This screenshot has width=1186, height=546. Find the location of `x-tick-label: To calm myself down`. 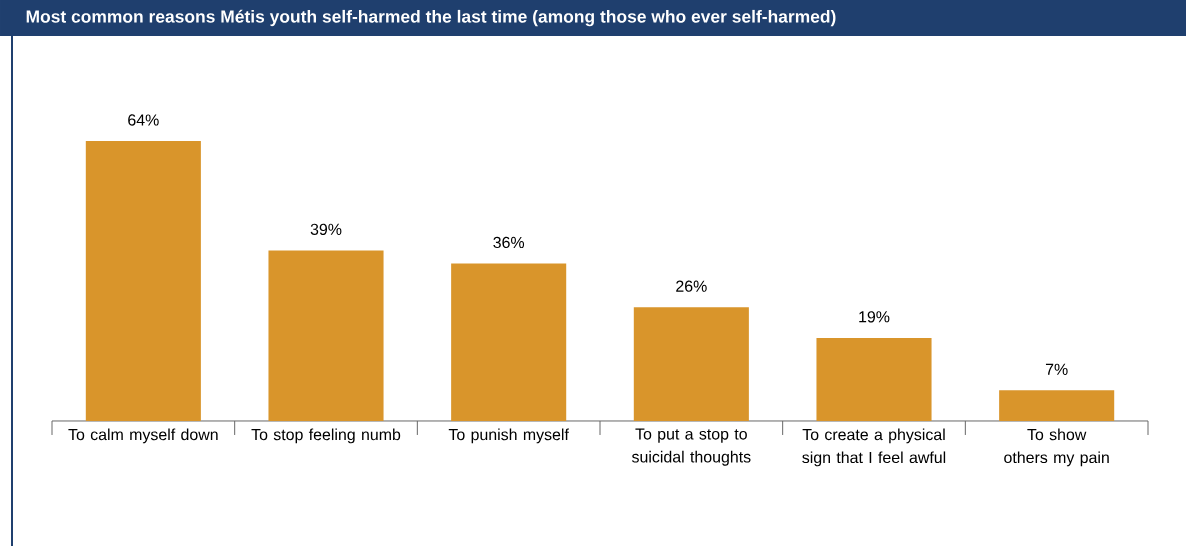

x-tick-label: To calm myself down is located at coordinates (143, 436).